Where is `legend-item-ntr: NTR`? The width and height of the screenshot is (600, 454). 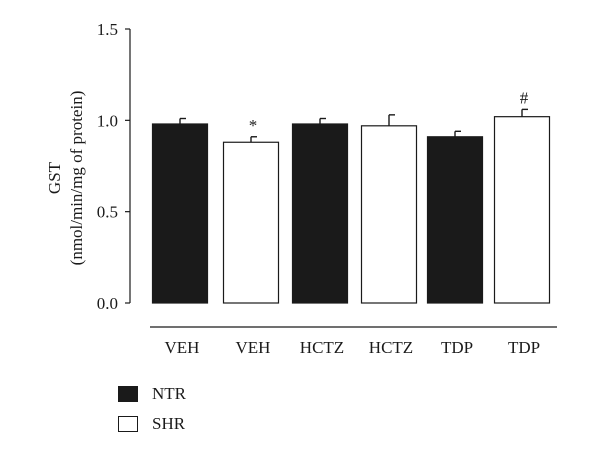
legend-item-ntr: NTR is located at coordinates (152, 394).